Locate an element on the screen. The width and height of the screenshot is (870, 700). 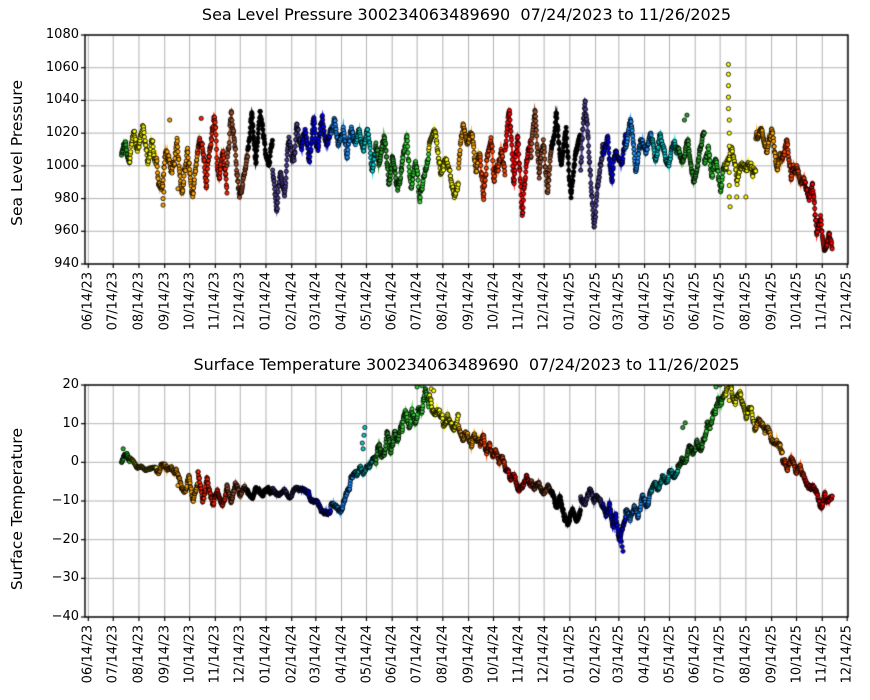
y-tick-label: 1040 is located at coordinates (62, 100).